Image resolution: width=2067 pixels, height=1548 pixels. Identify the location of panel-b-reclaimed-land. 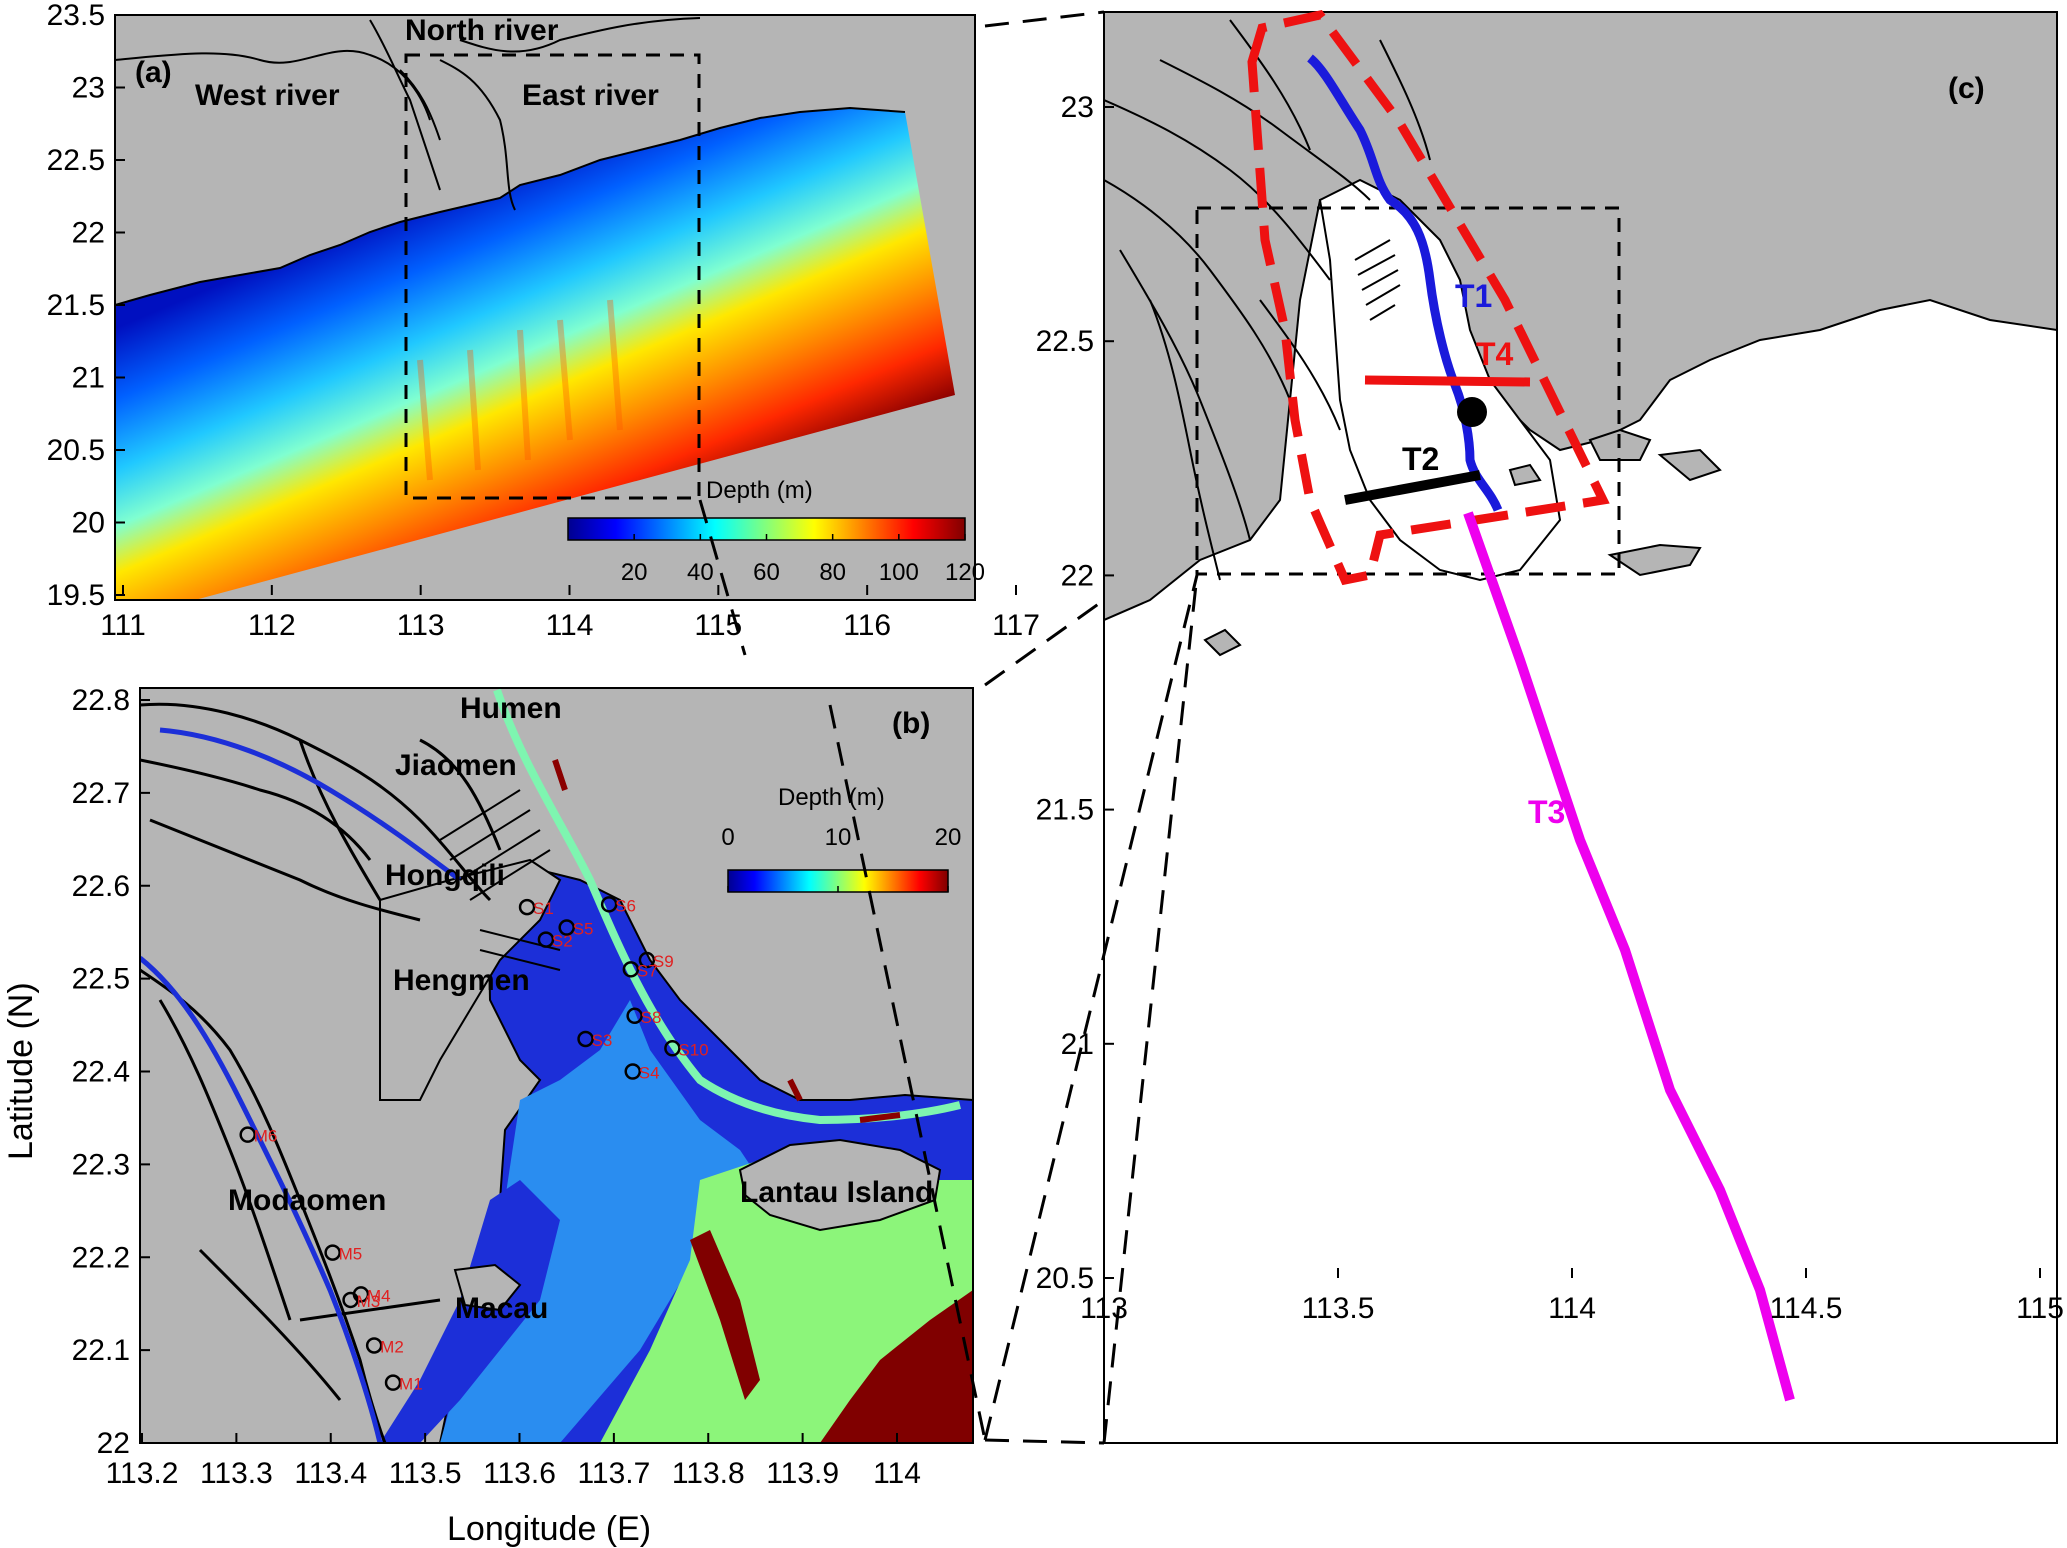
(470, 979).